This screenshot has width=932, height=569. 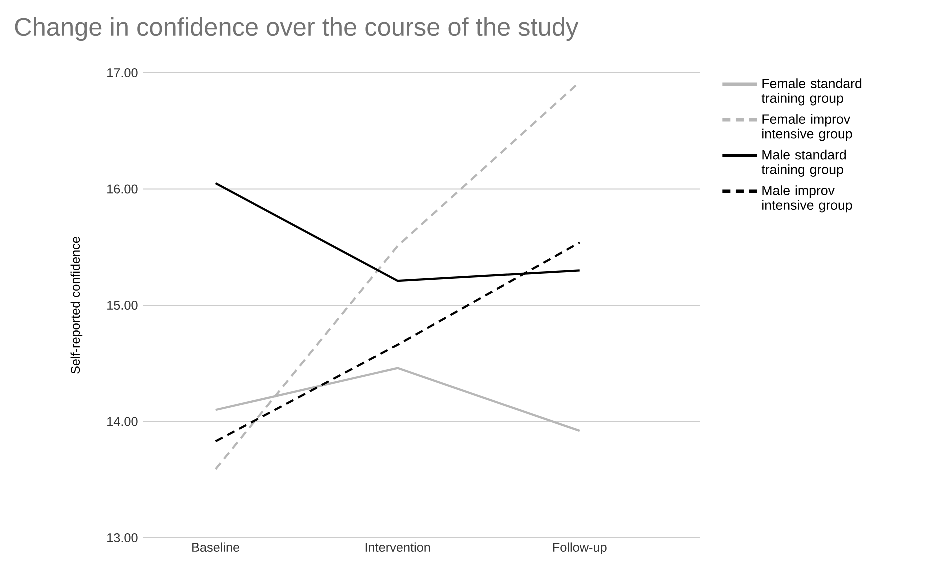 What do you see at coordinates (123, 305) in the screenshot?
I see `y-tick-label: 15.00` at bounding box center [123, 305].